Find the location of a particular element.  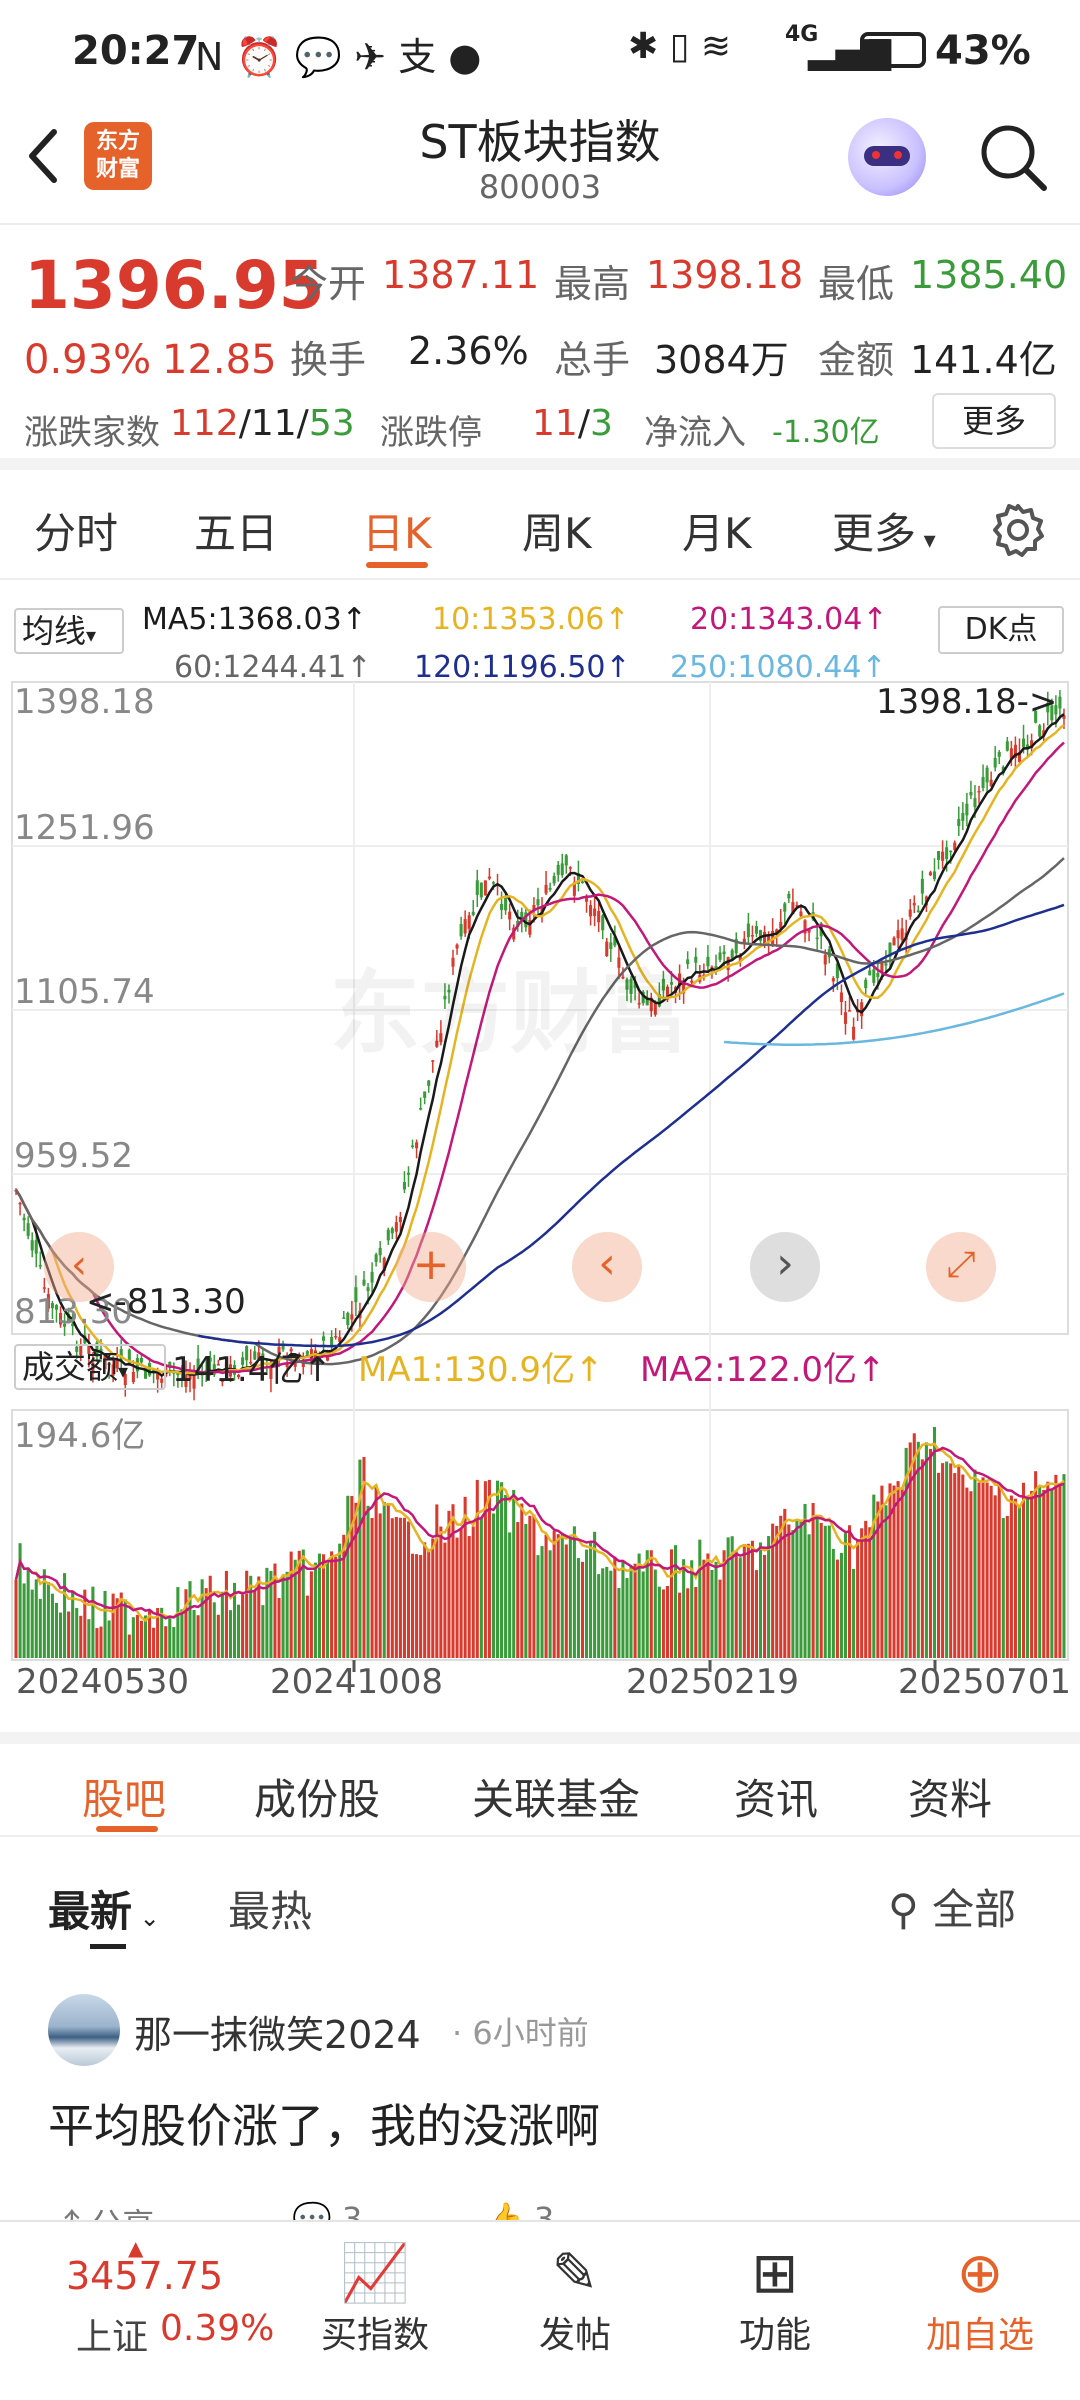

index-code: 800003 is located at coordinates (540, 187).